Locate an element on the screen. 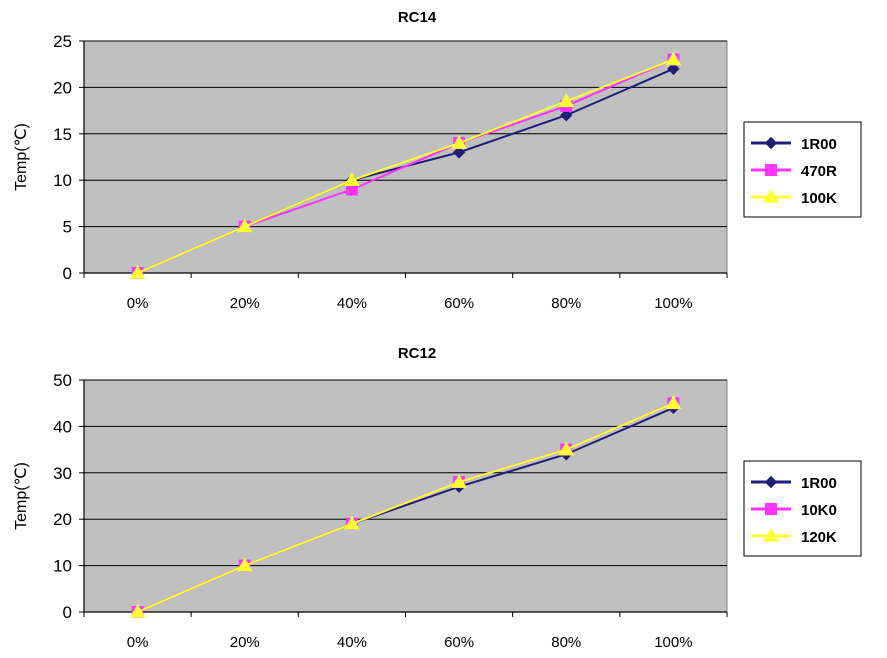  chart-title: RC12 is located at coordinates (417, 353).